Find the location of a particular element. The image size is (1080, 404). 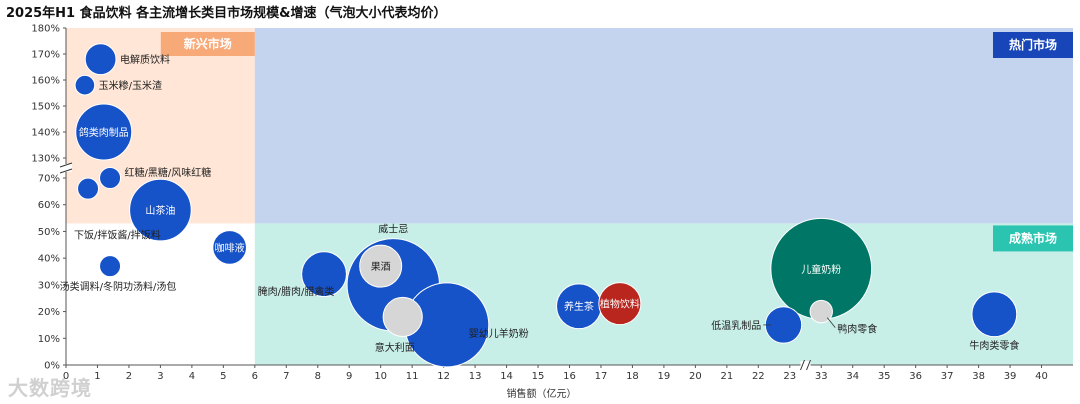

watermark-logo: 大数跨境 is located at coordinates (50, 388).